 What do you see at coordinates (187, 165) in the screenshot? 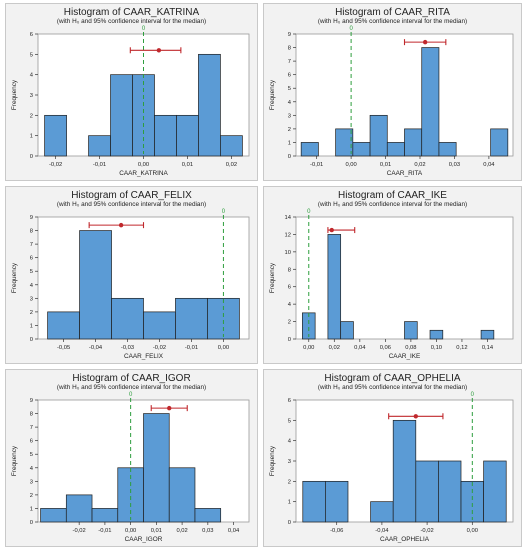
I see `x-tick-label: 0,01` at bounding box center [187, 165].